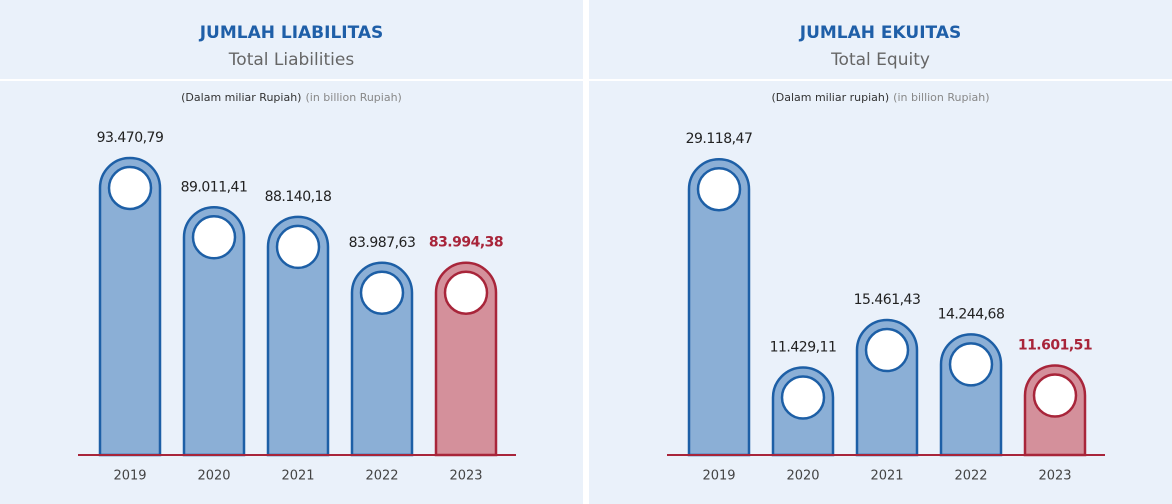 This screenshot has width=1172, height=504. Describe the element at coordinates (880, 60) in the screenshot. I see `subtitle: Total Equity` at that location.